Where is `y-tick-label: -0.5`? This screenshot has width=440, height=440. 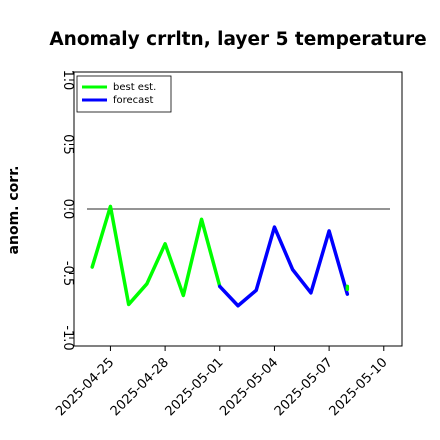
y-tick-label: -0.5 is located at coordinates (67, 273).